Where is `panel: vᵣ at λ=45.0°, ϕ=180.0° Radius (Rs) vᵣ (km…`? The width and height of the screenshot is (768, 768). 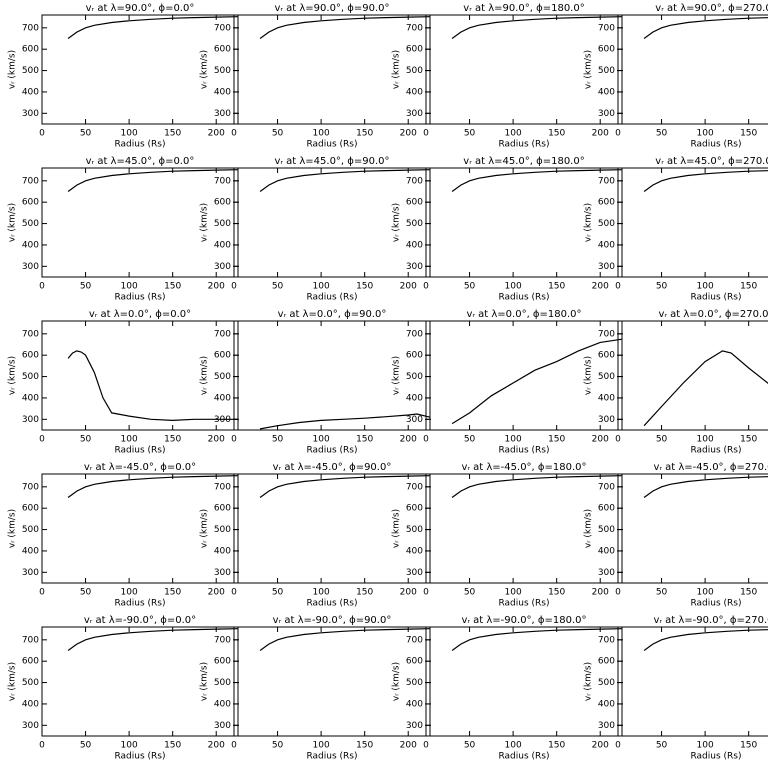 panel: vᵣ at λ=45.0°, ϕ=180.0° Radius (Rs) vᵣ (km… is located at coordinates (507, 229).